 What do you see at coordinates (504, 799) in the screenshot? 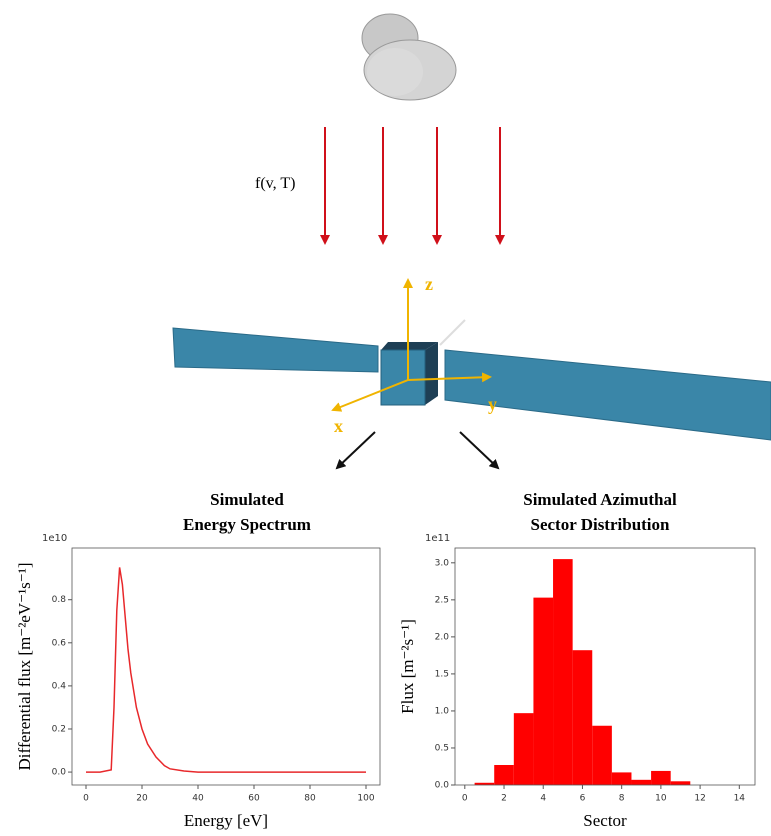
I see `x-tick-label: 2` at bounding box center [504, 799].